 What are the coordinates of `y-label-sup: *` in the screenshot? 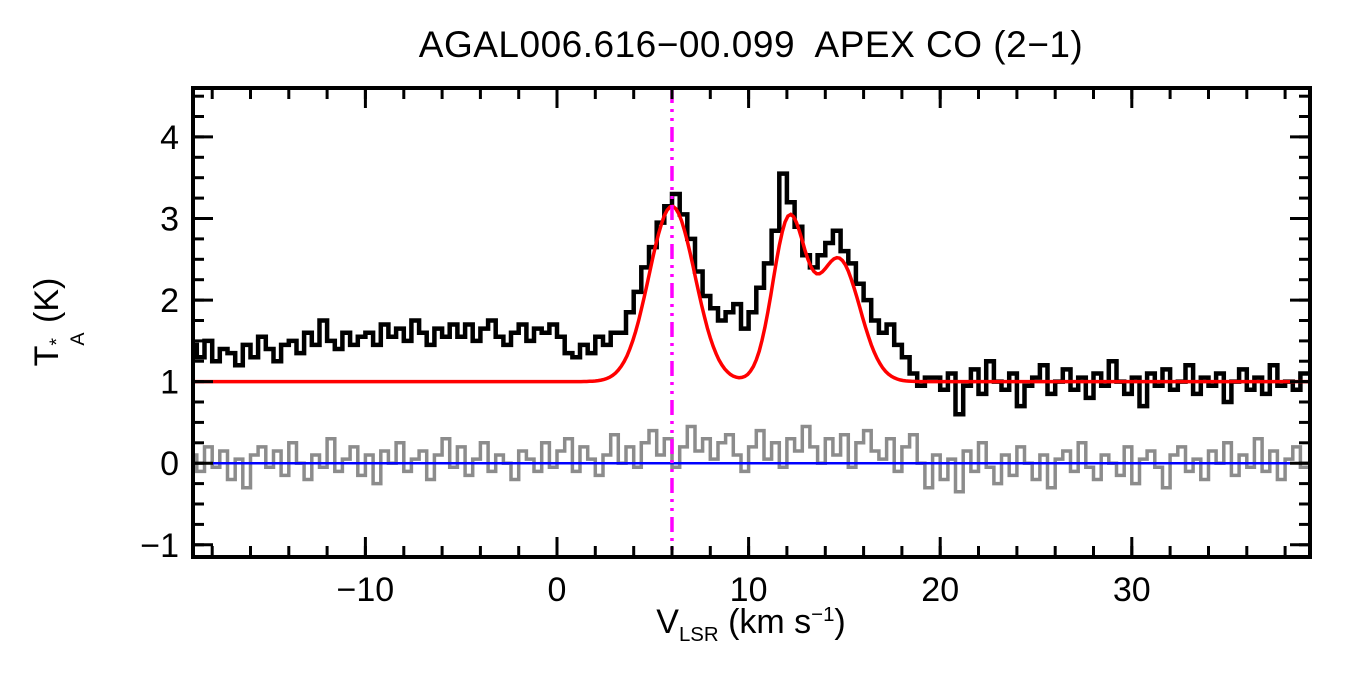 It's located at (56, 341).